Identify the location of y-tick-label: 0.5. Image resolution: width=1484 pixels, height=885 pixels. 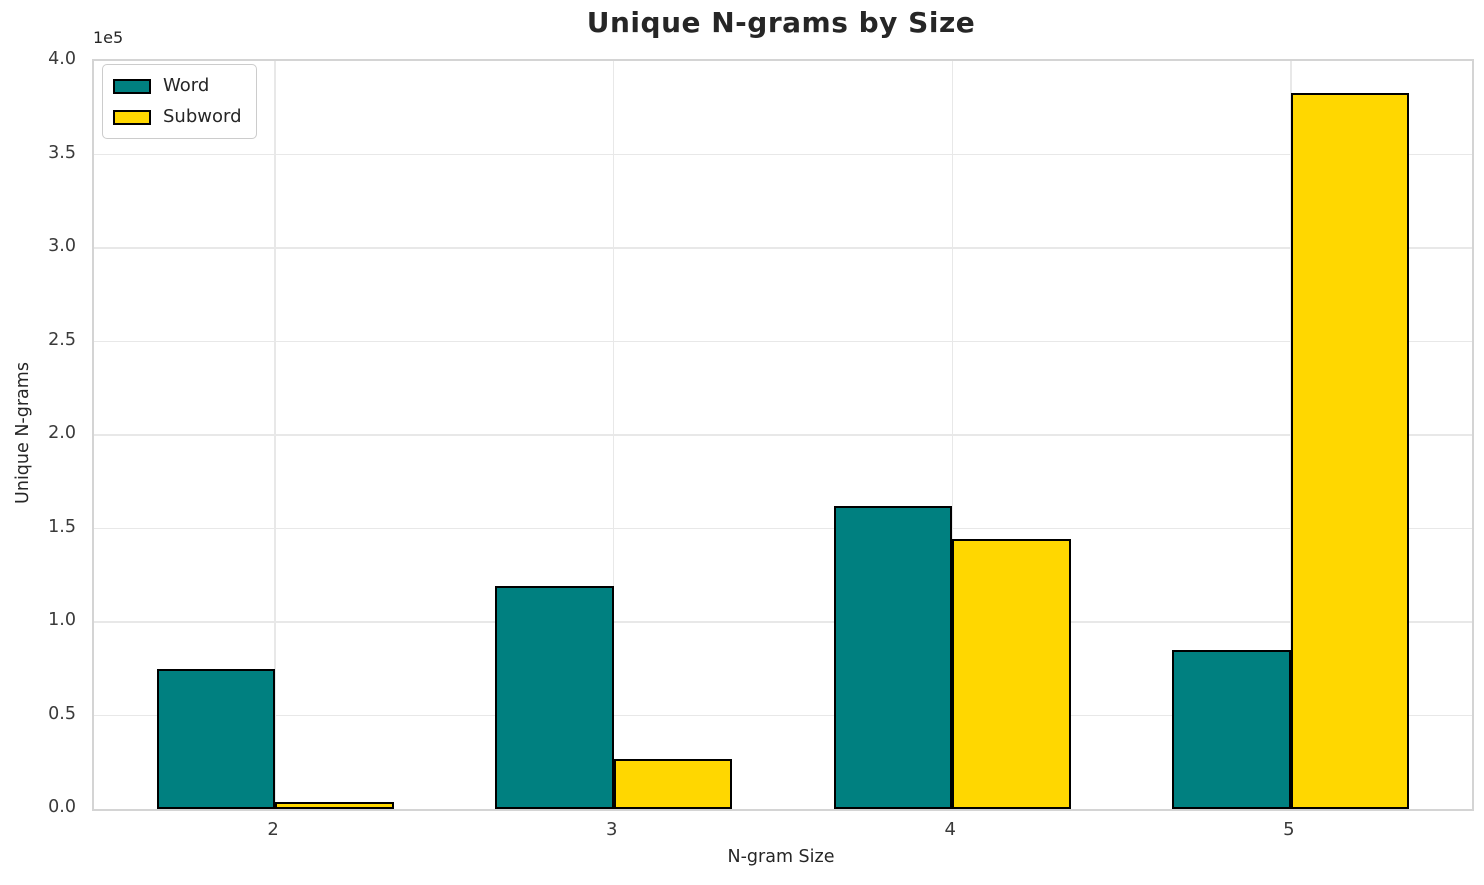
(62, 713).